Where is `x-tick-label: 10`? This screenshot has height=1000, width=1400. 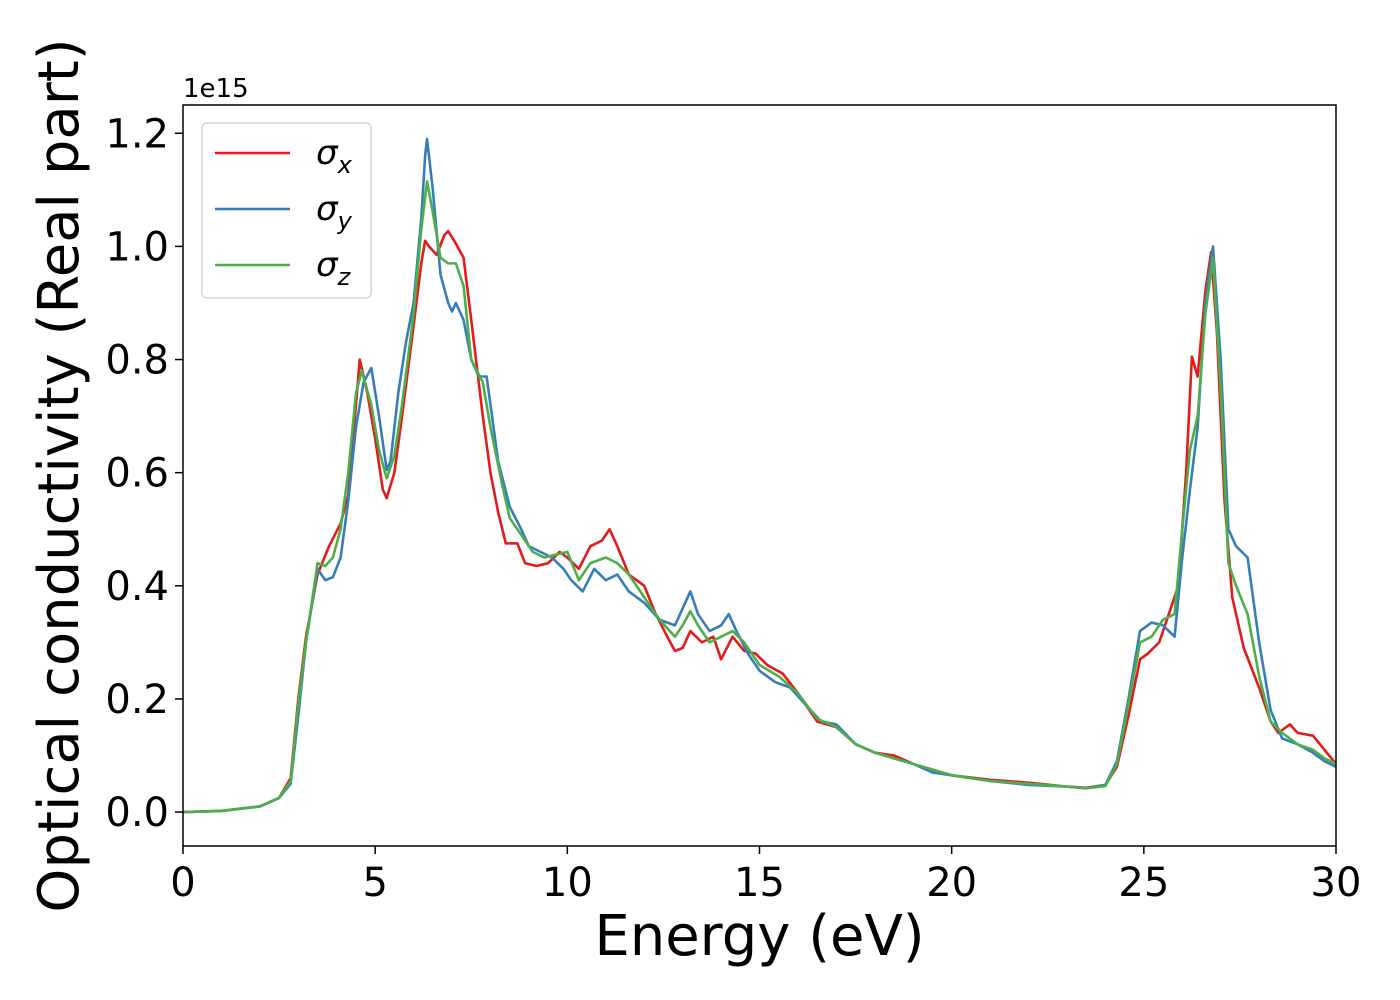 x-tick-label: 10 is located at coordinates (567, 883).